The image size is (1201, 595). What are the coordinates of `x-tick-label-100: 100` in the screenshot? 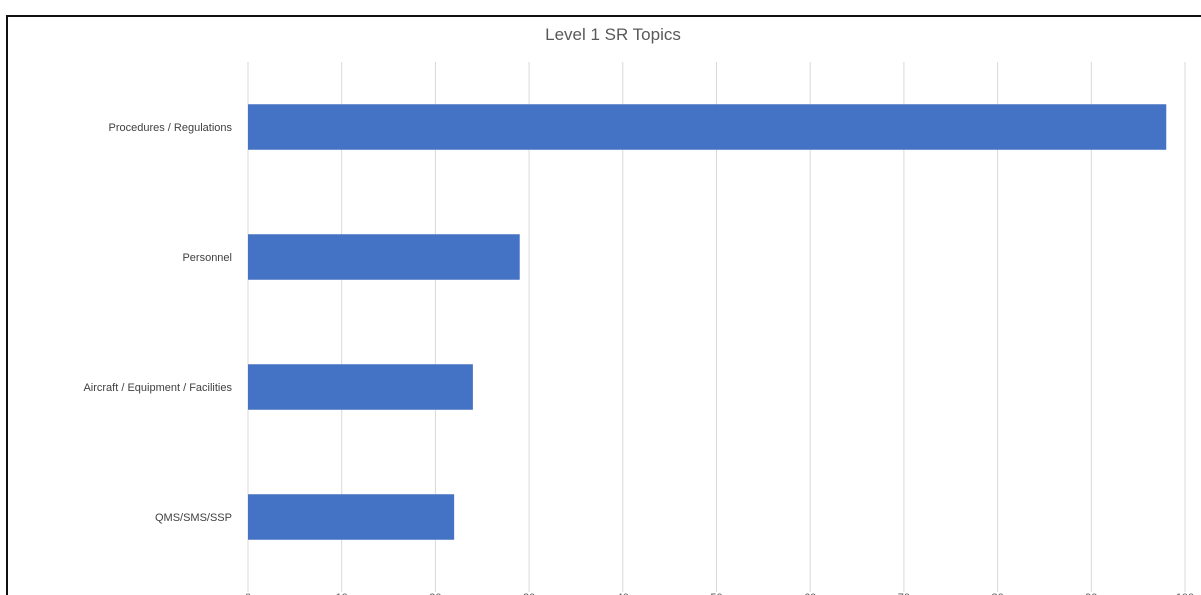 It's located at (1185, 593).